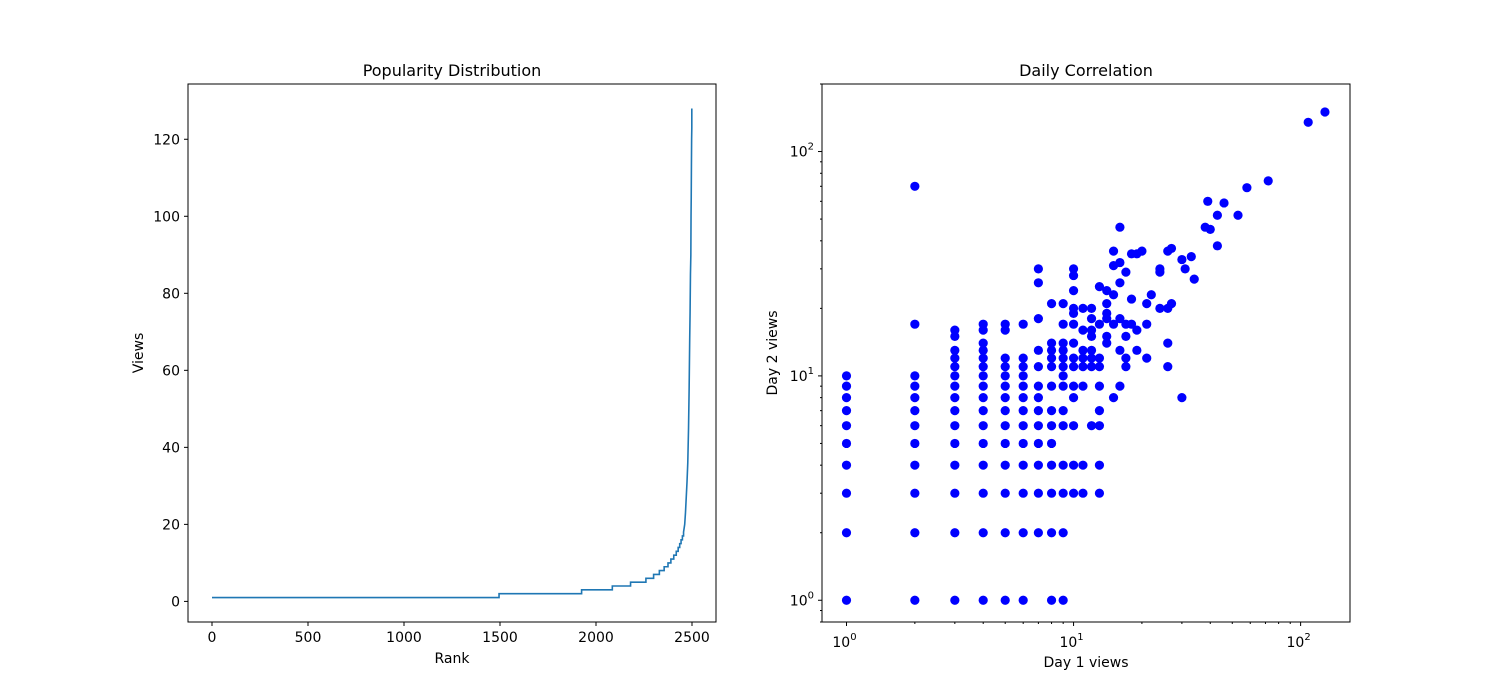  What do you see at coordinates (844, 641) in the screenshot?
I see `correlation-x-tick-label: 10⁰` at bounding box center [844, 641].